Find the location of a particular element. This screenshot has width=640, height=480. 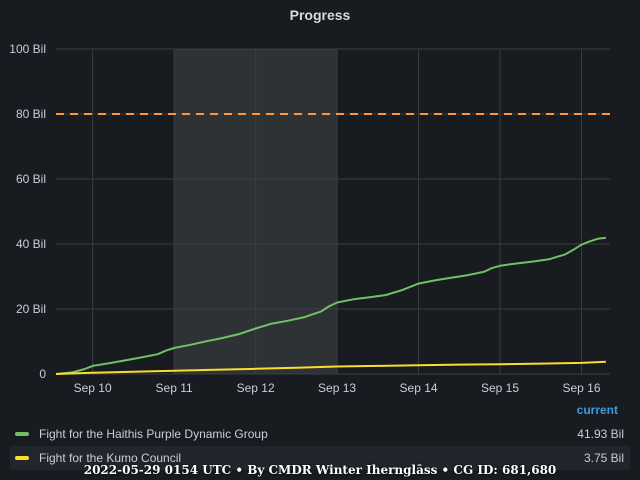

chart-title: Progress is located at coordinates (320, 15).